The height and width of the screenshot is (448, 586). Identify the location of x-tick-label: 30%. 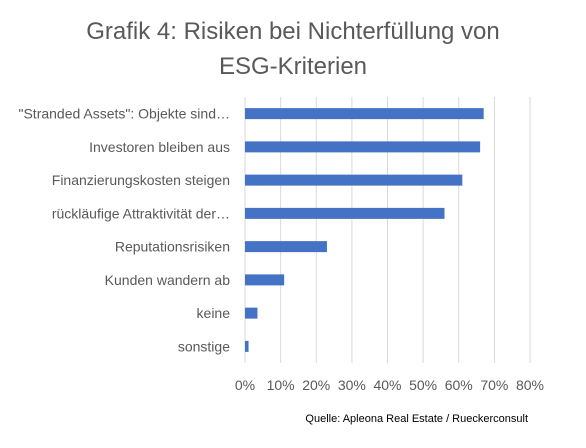
(352, 385).